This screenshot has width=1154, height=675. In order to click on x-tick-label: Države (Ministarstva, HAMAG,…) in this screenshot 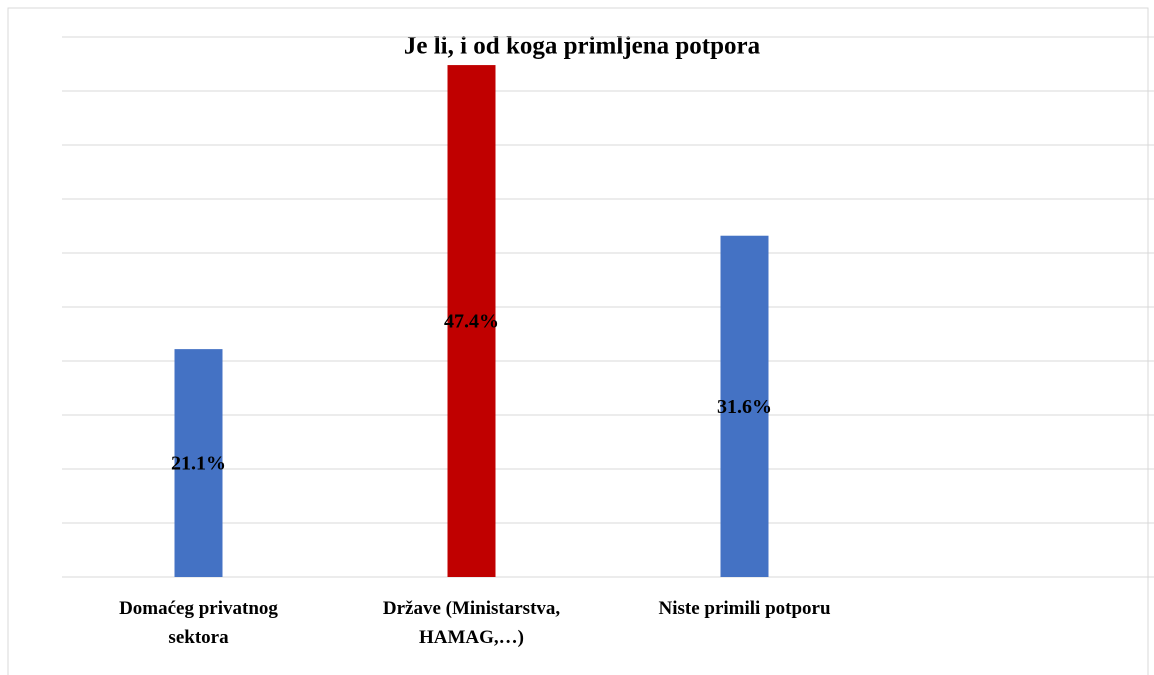, I will do `click(471, 623)`.